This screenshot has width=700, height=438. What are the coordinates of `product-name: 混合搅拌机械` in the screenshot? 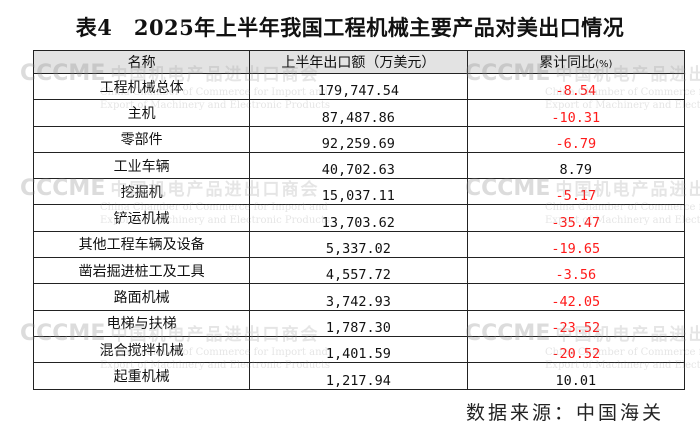 It's located at (141, 349).